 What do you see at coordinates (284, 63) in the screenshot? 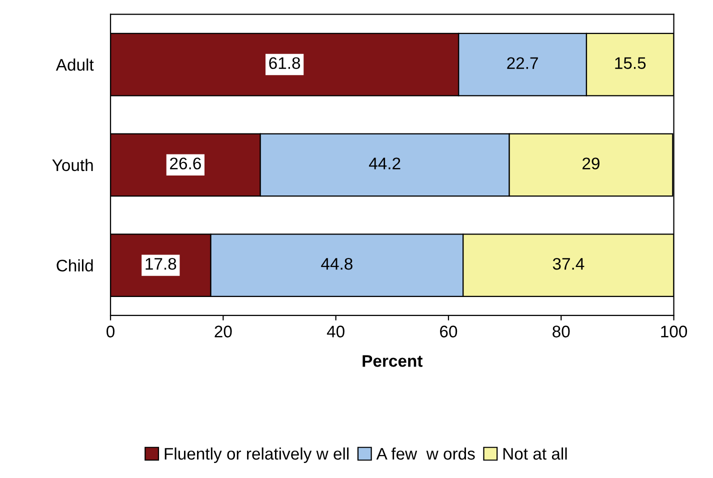
I see `data-label: 61.8` at bounding box center [284, 63].